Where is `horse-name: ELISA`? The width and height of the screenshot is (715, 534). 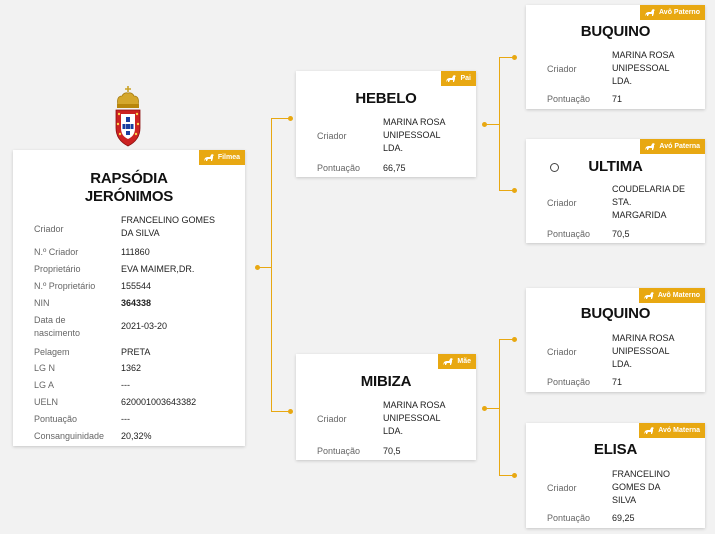
horse-name: ELISA is located at coordinates (615, 449).